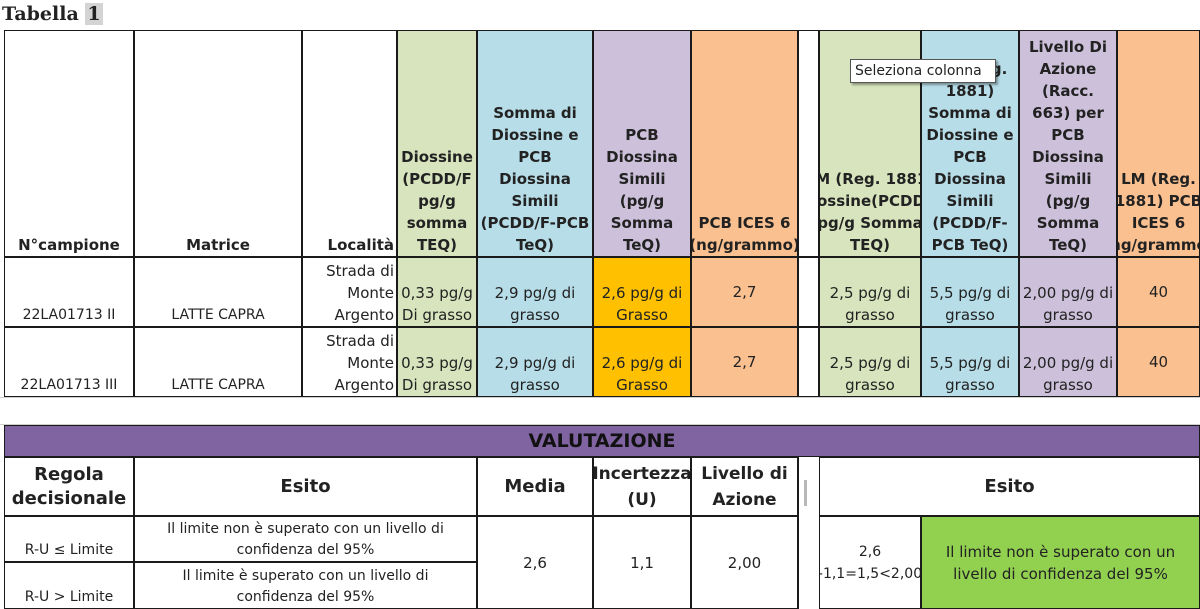 Image resolution: width=1200 pixels, height=609 pixels. I want to click on row1-somma: 2,9 pg/g di grasso, so click(535, 292).